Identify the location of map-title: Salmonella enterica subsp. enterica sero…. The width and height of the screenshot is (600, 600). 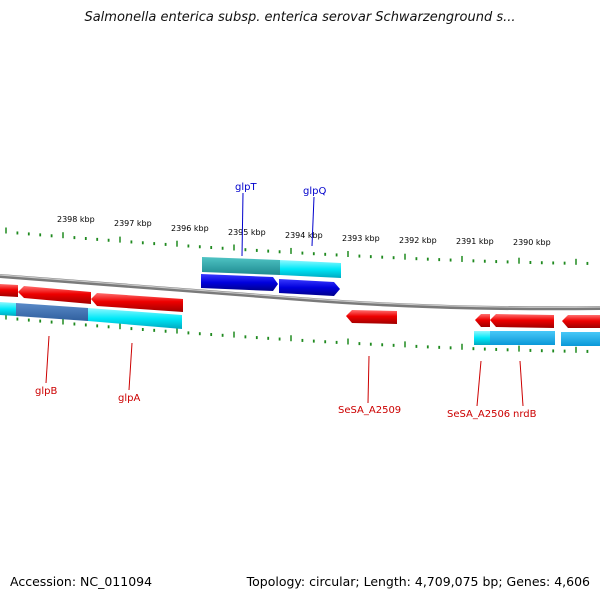
(300, 17).